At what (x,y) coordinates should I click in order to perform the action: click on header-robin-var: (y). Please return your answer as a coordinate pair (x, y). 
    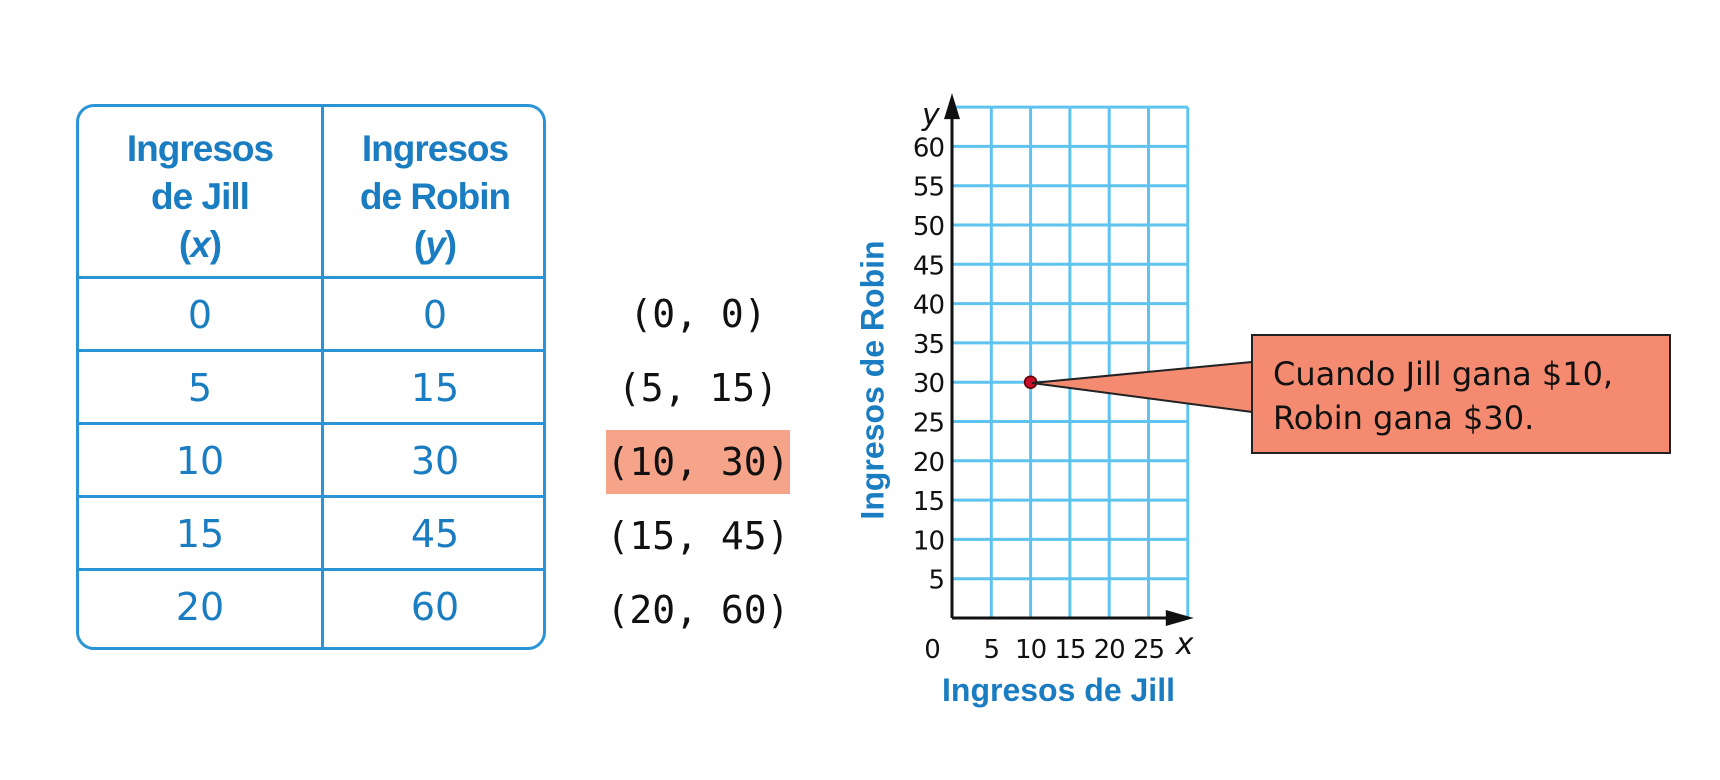
    Looking at the image, I should click on (435, 244).